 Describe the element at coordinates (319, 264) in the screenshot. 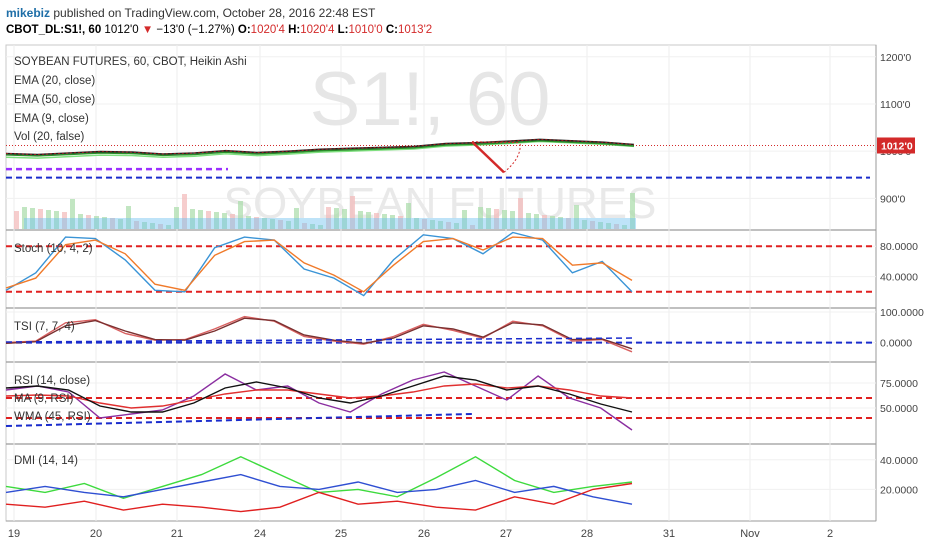

I see `stoch-k-line` at that location.